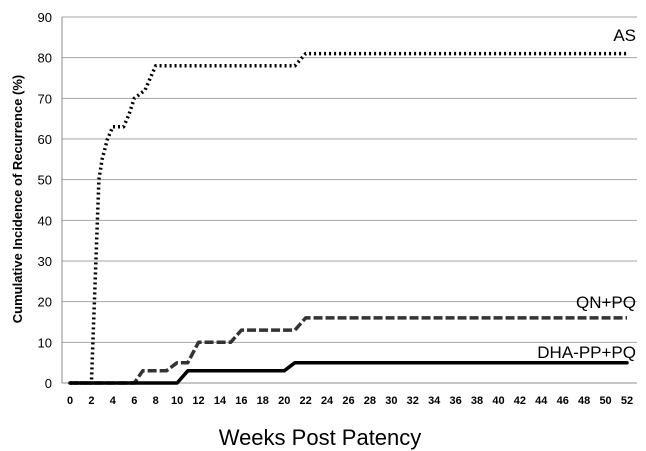  What do you see at coordinates (624, 35) in the screenshot?
I see `series-label-0: AS` at bounding box center [624, 35].